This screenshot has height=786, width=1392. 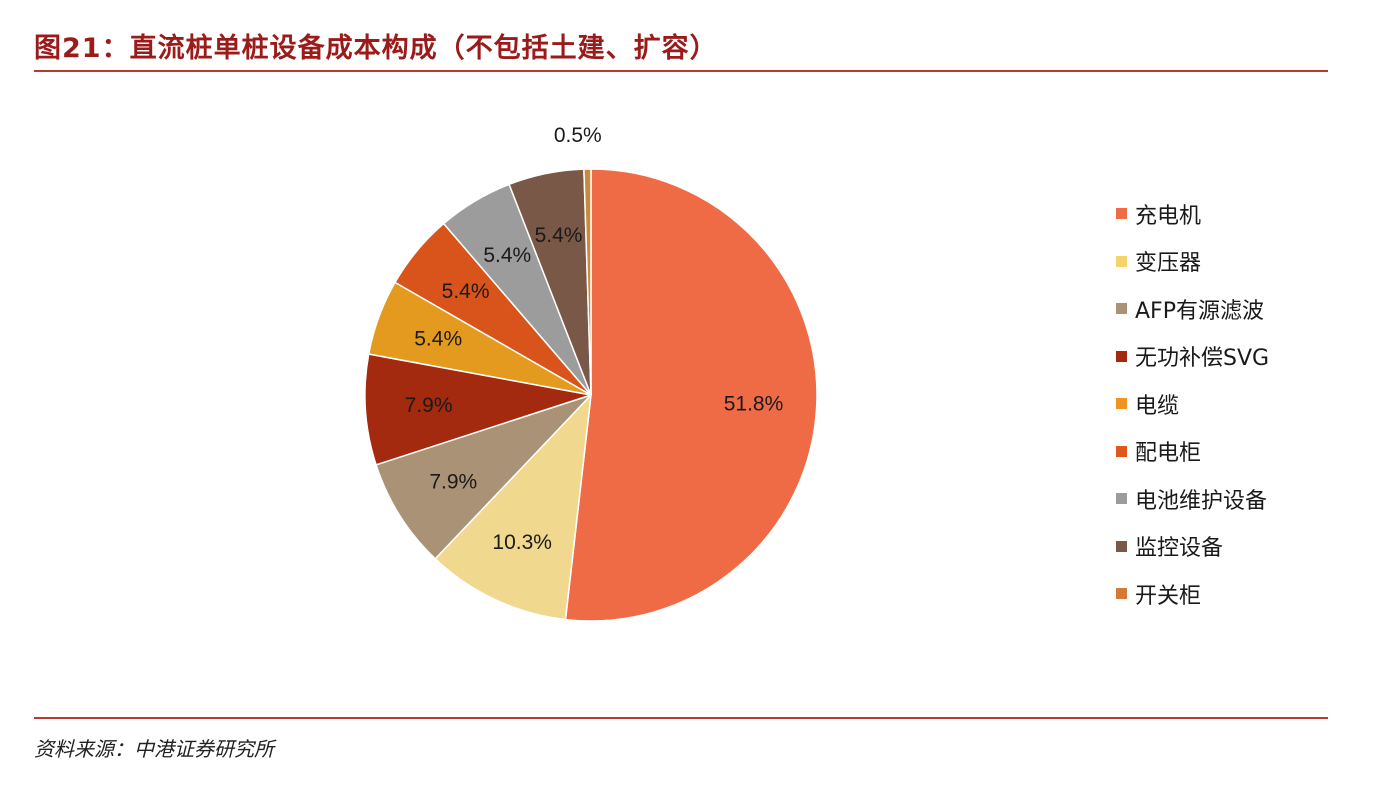 I want to click on legend-label: 无功补偿SVG, so click(x=1202, y=359).